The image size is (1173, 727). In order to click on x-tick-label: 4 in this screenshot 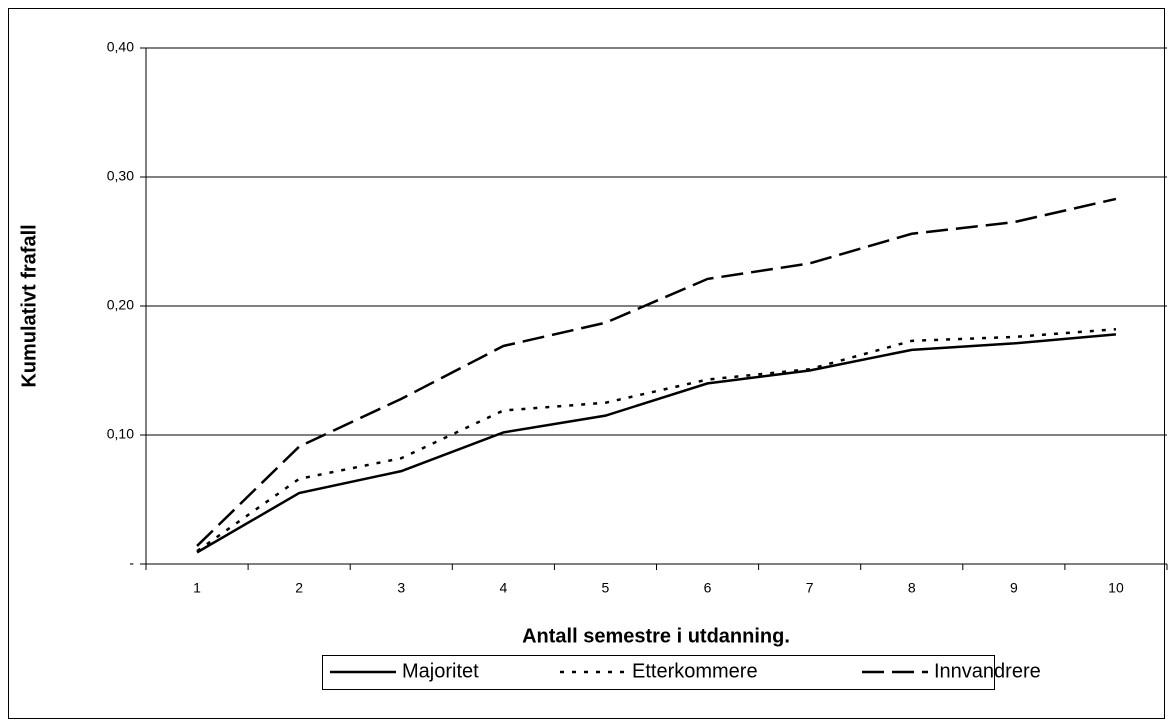, I will do `click(503, 588)`.